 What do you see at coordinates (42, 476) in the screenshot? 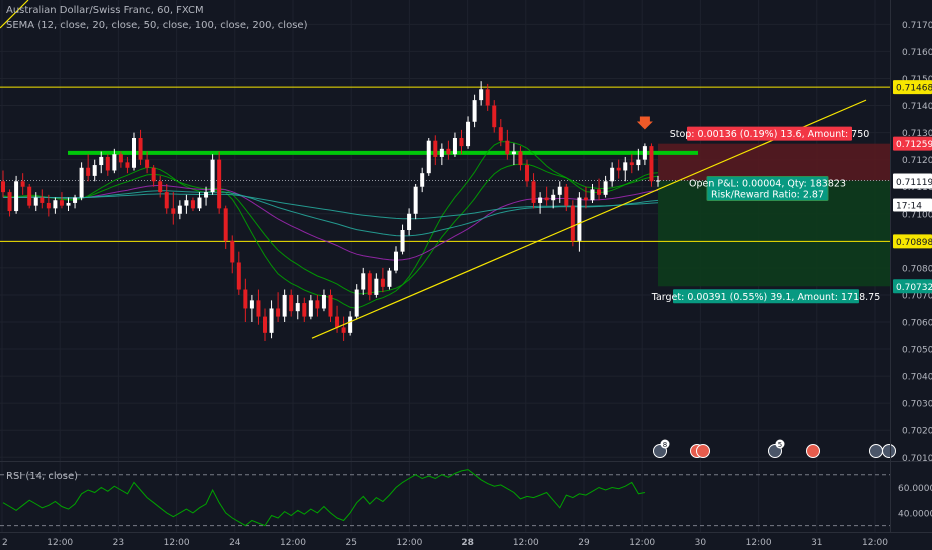
I see `rsi-legend: RSI (14, close)` at bounding box center [42, 476].